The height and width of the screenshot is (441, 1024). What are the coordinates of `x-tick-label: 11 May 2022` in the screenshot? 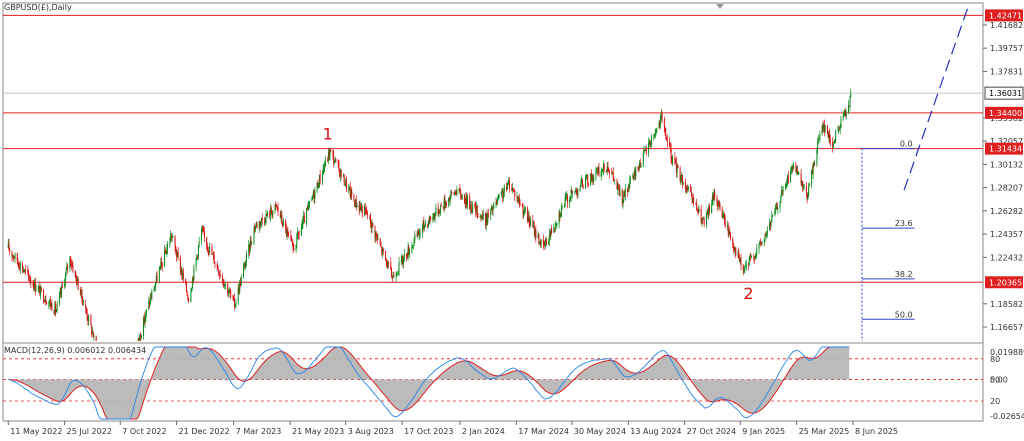 It's located at (36, 431).